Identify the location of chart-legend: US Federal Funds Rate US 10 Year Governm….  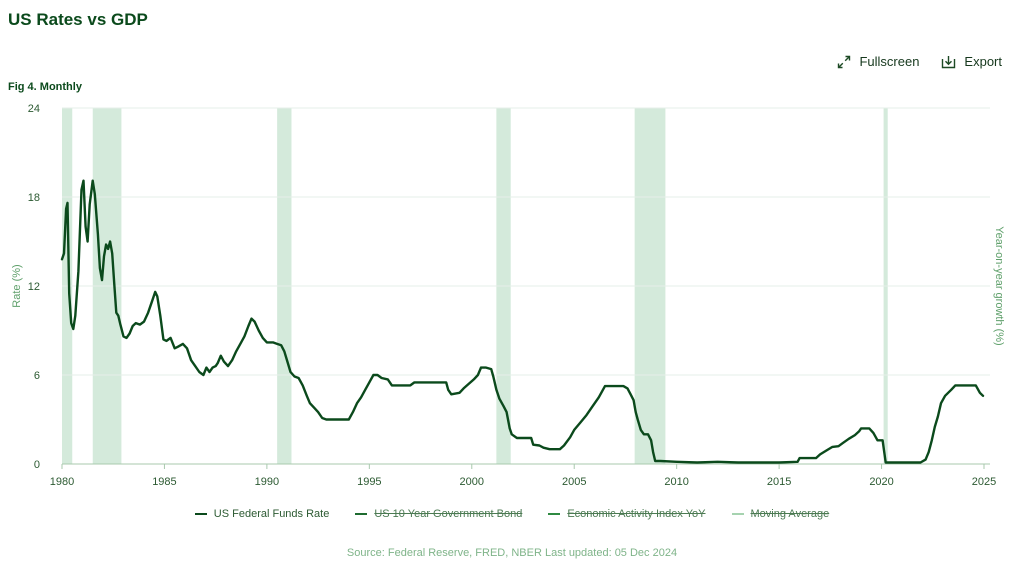
(512, 514).